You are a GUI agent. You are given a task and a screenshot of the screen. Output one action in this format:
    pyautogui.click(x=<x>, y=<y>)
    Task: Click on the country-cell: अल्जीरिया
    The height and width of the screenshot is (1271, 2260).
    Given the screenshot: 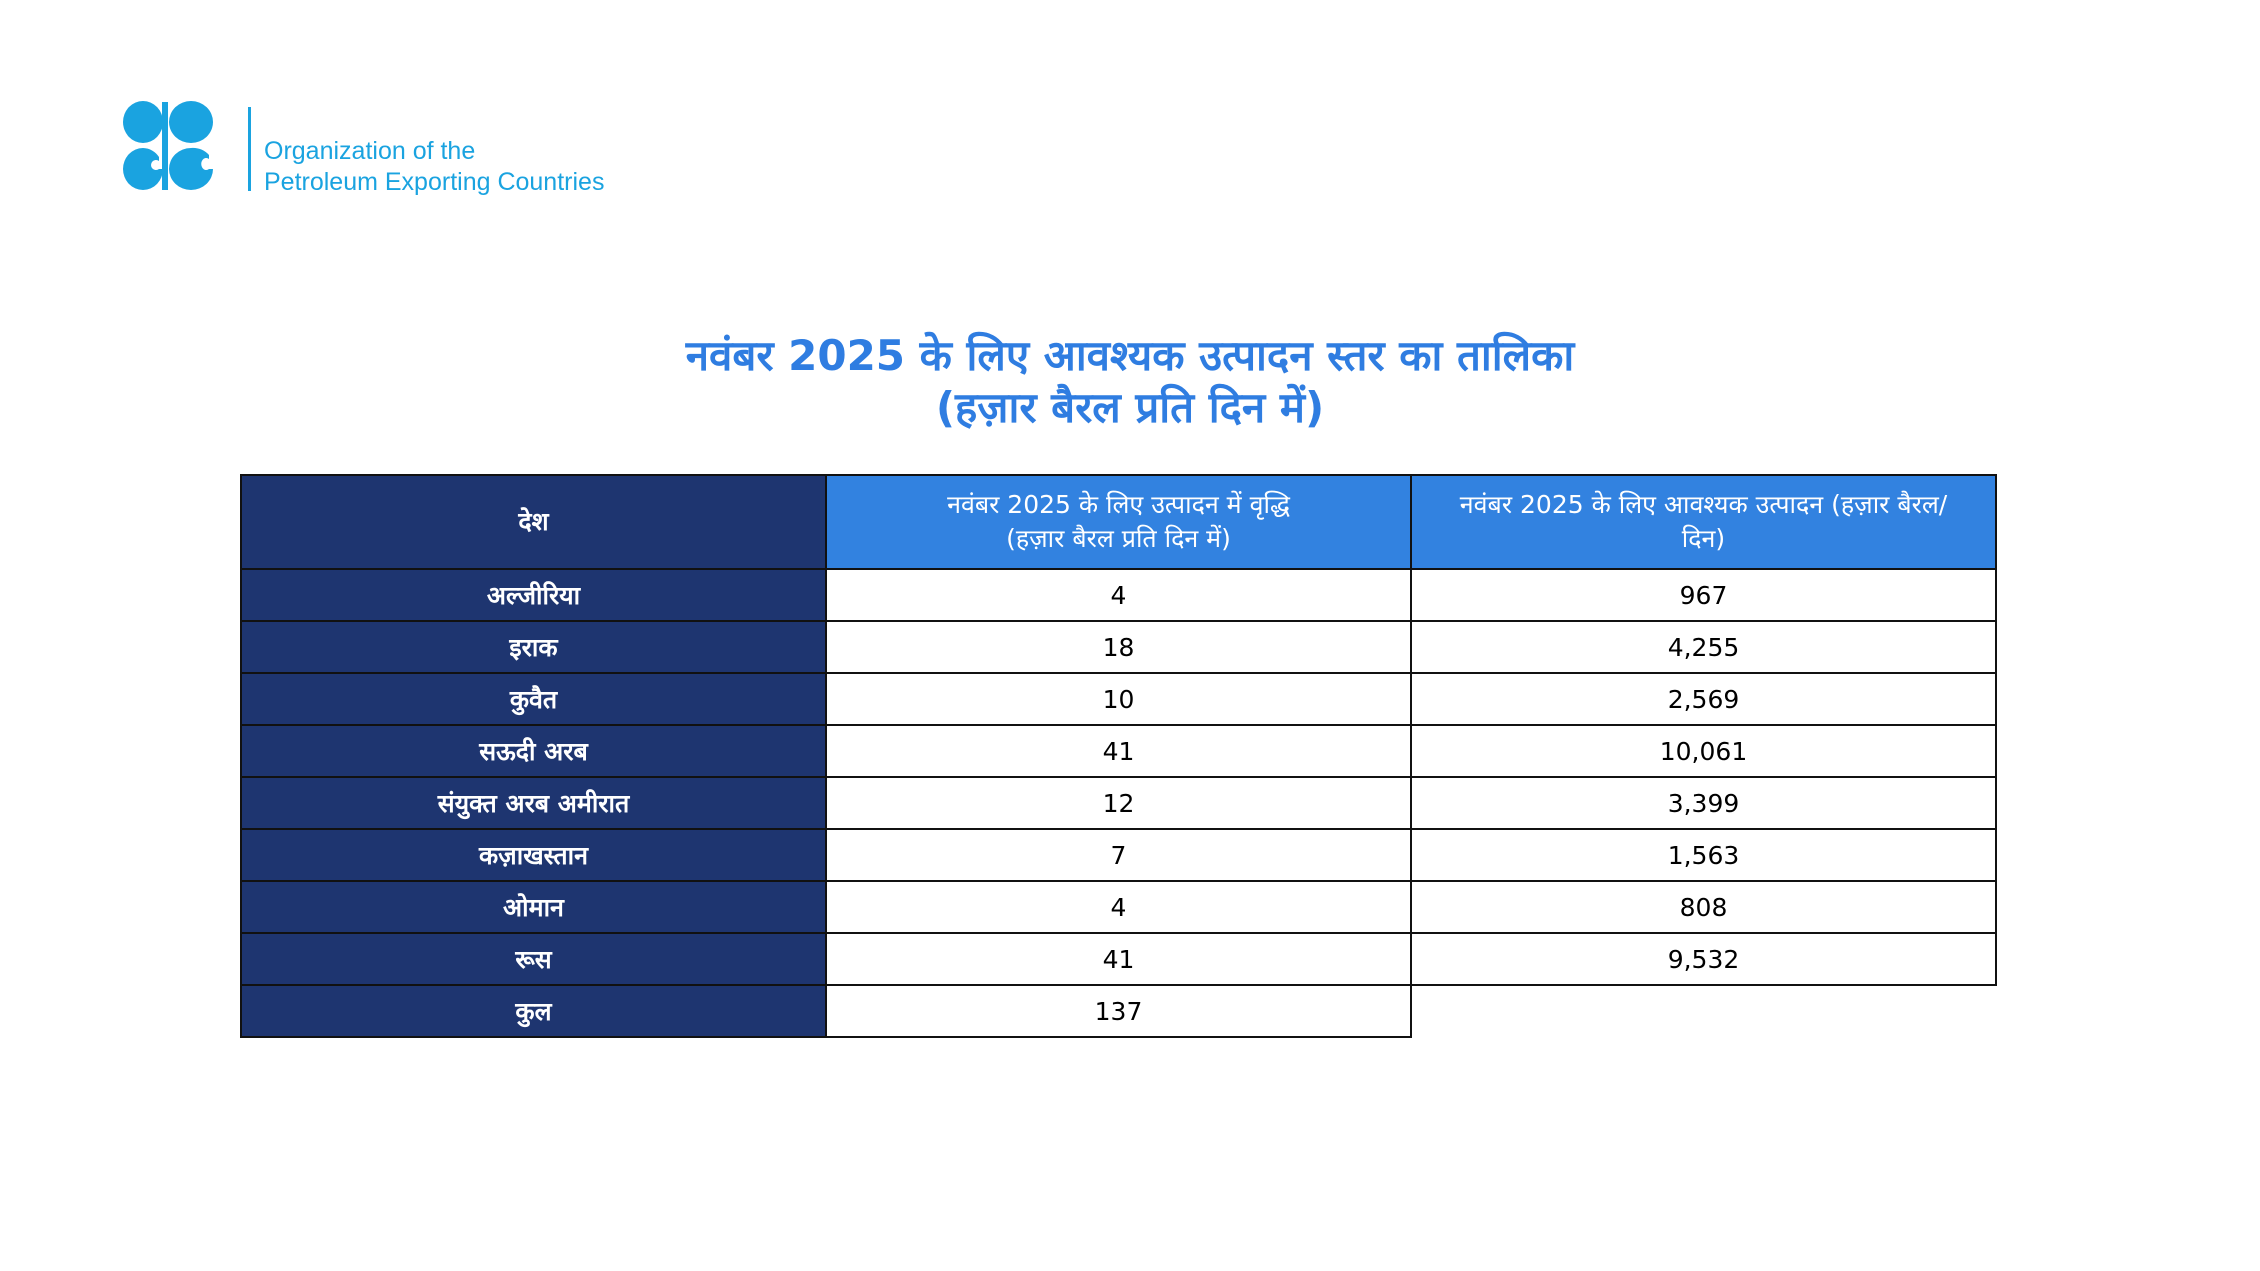 What is the action you would take?
    pyautogui.click(x=533, y=595)
    